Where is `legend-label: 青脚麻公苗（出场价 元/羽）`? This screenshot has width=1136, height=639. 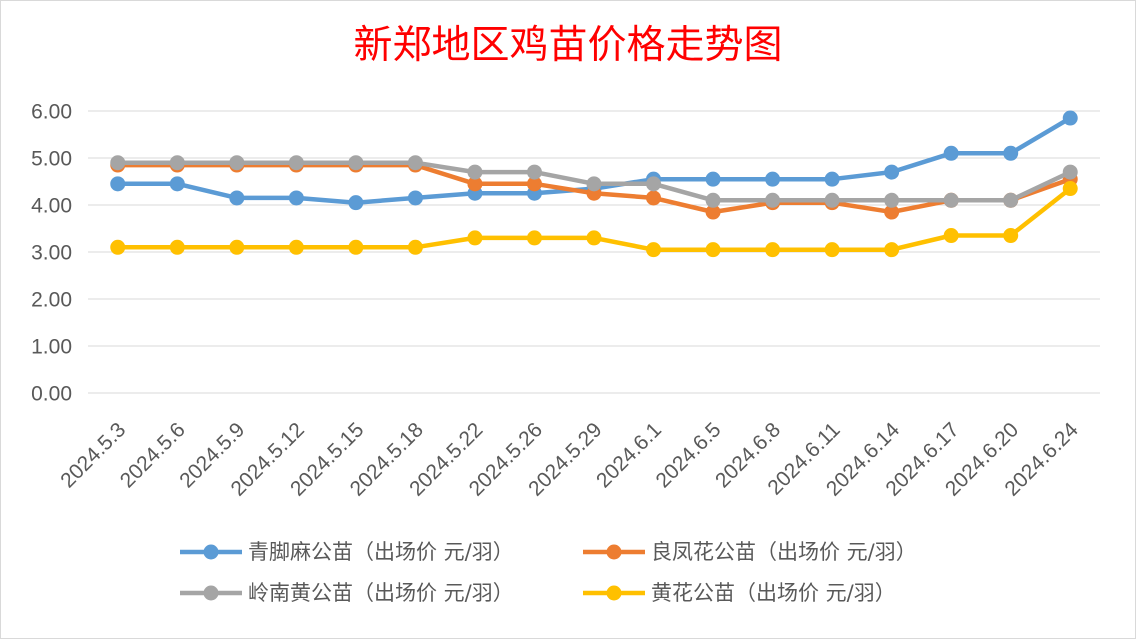 legend-label: 青脚麻公苗（出场价 元/羽） is located at coordinates (381, 552).